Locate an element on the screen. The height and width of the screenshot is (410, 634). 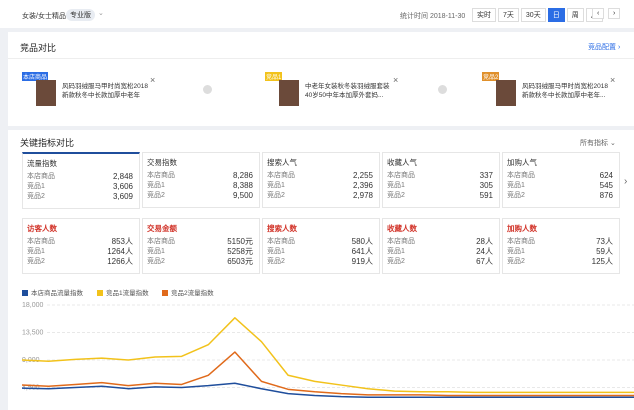
metric-row: 竞品2 2,978 is located at coordinates (321, 196).